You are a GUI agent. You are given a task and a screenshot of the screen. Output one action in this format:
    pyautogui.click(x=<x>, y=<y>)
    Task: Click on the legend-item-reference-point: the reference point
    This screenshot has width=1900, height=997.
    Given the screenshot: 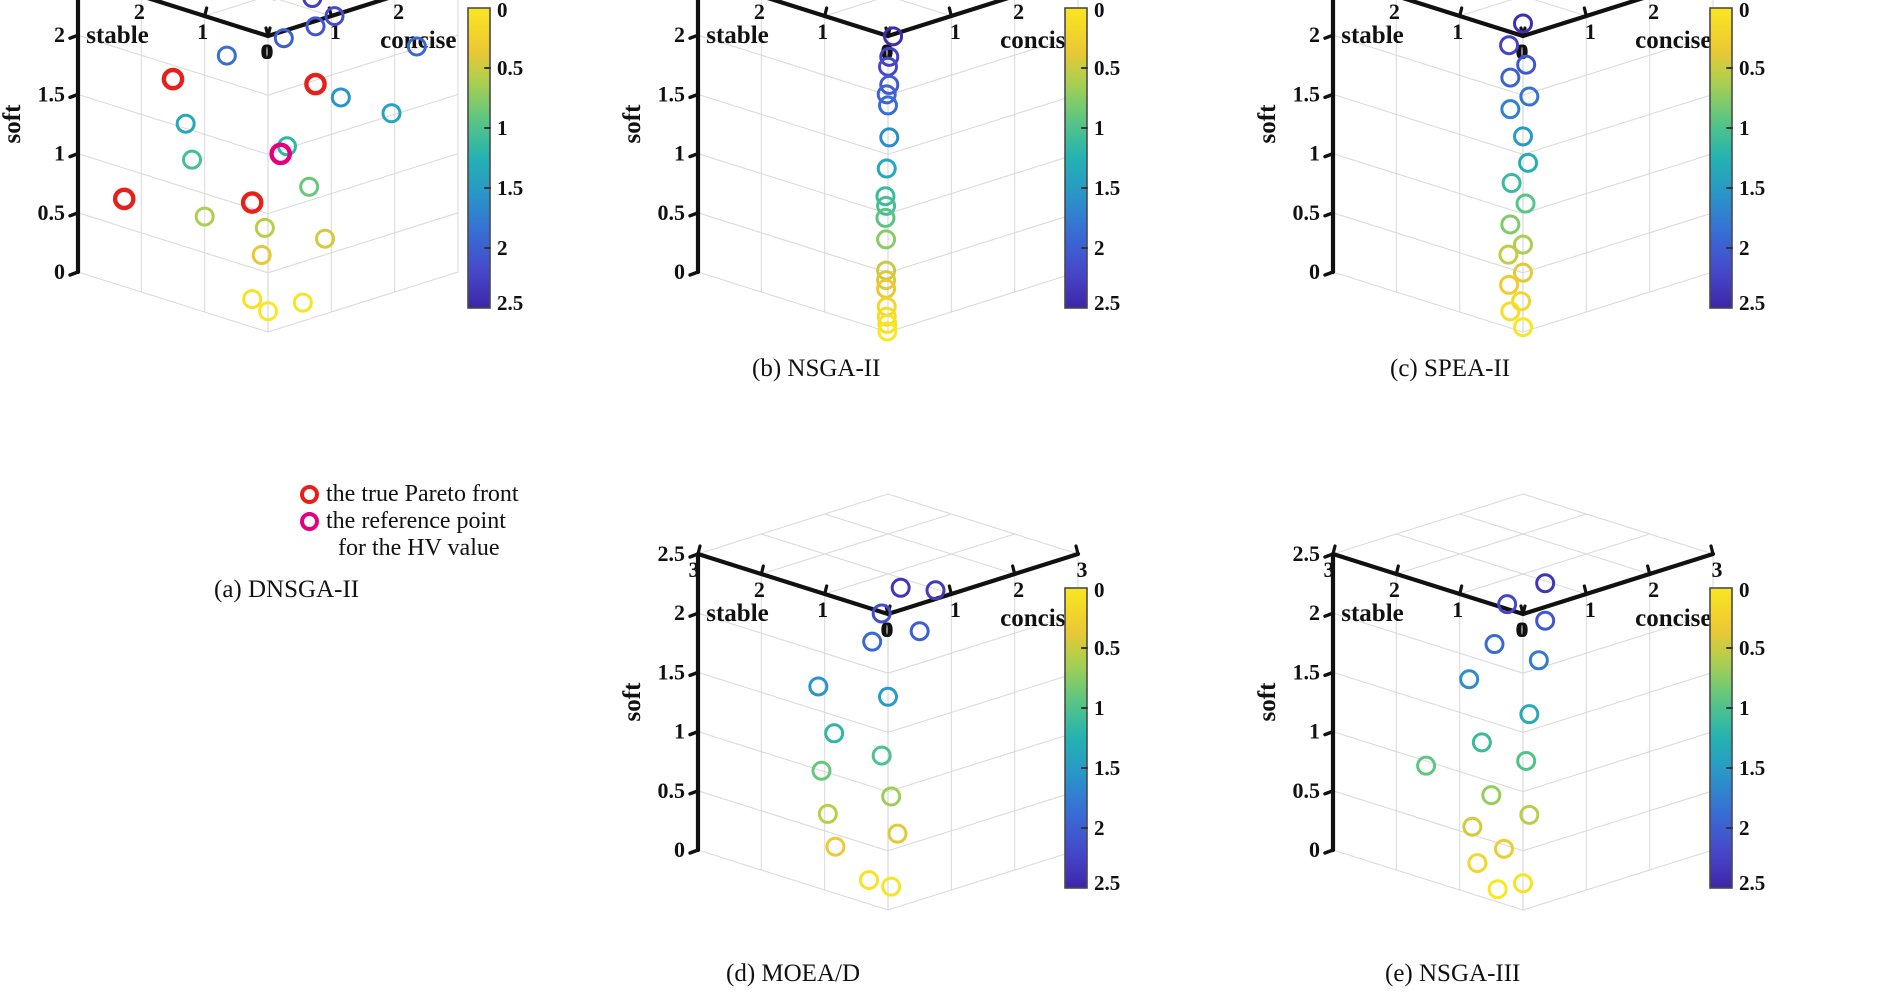 What is the action you would take?
    pyautogui.click(x=409, y=521)
    